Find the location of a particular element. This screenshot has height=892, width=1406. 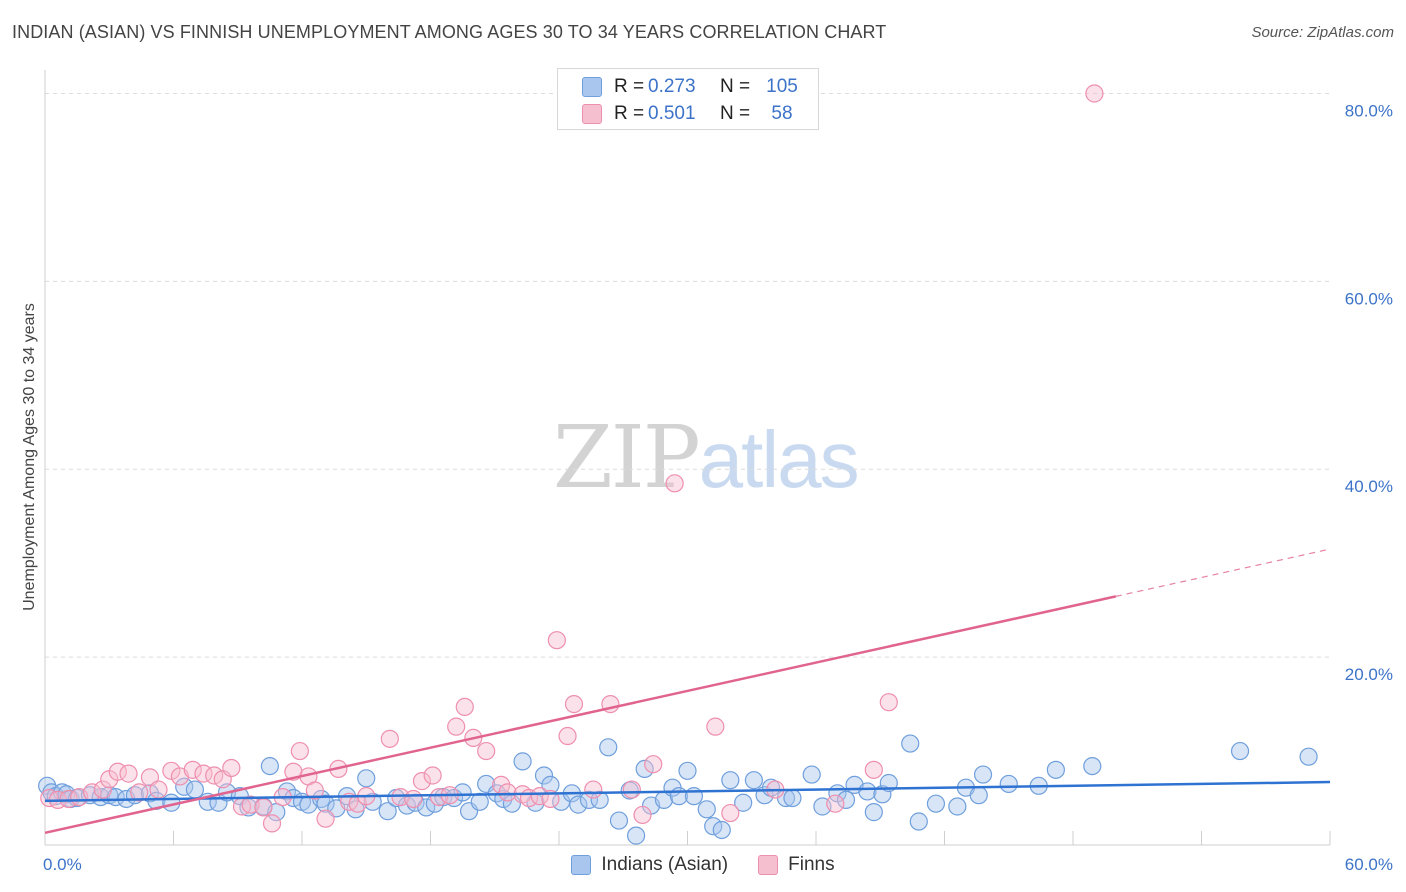

legend-n-value: 105 is located at coordinates (782, 86).